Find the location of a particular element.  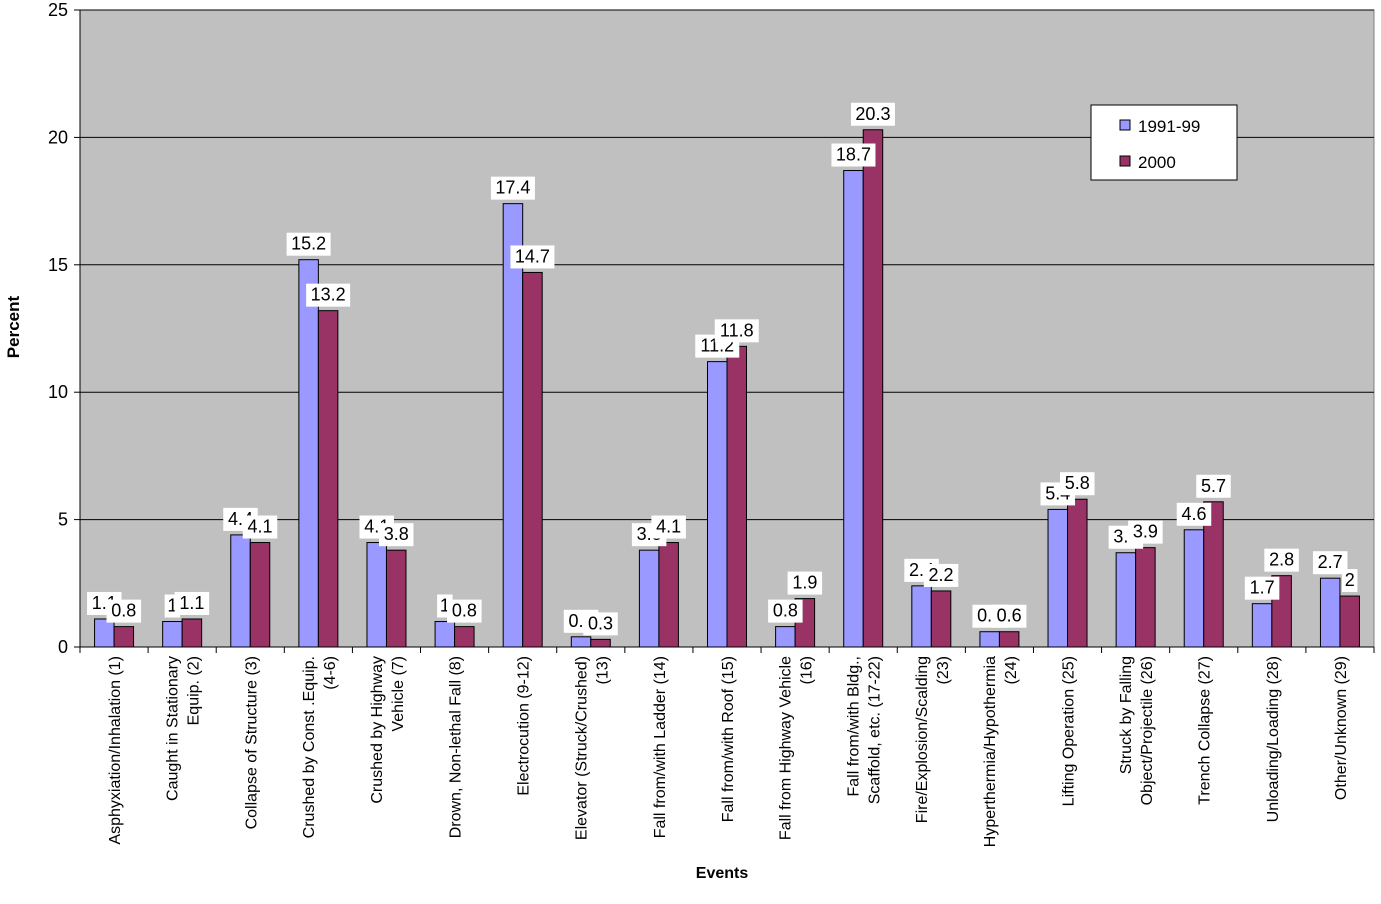

x-tick-label: (23) is located at coordinates (943, 670).